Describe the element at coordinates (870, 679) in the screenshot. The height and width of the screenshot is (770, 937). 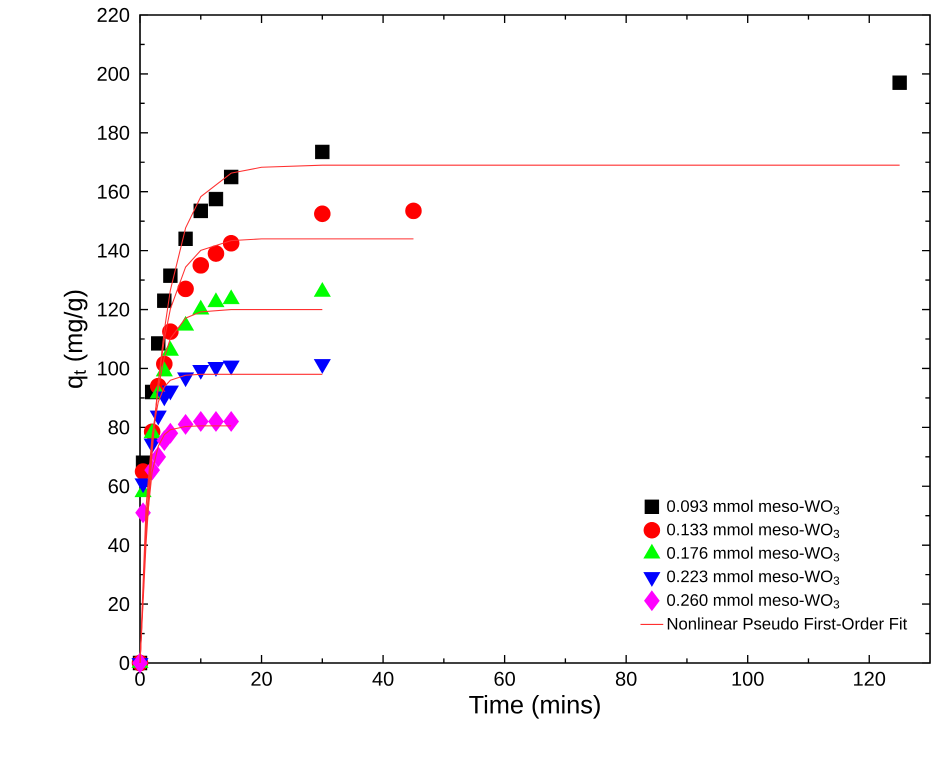
I see `x-tick-label: 120` at that location.